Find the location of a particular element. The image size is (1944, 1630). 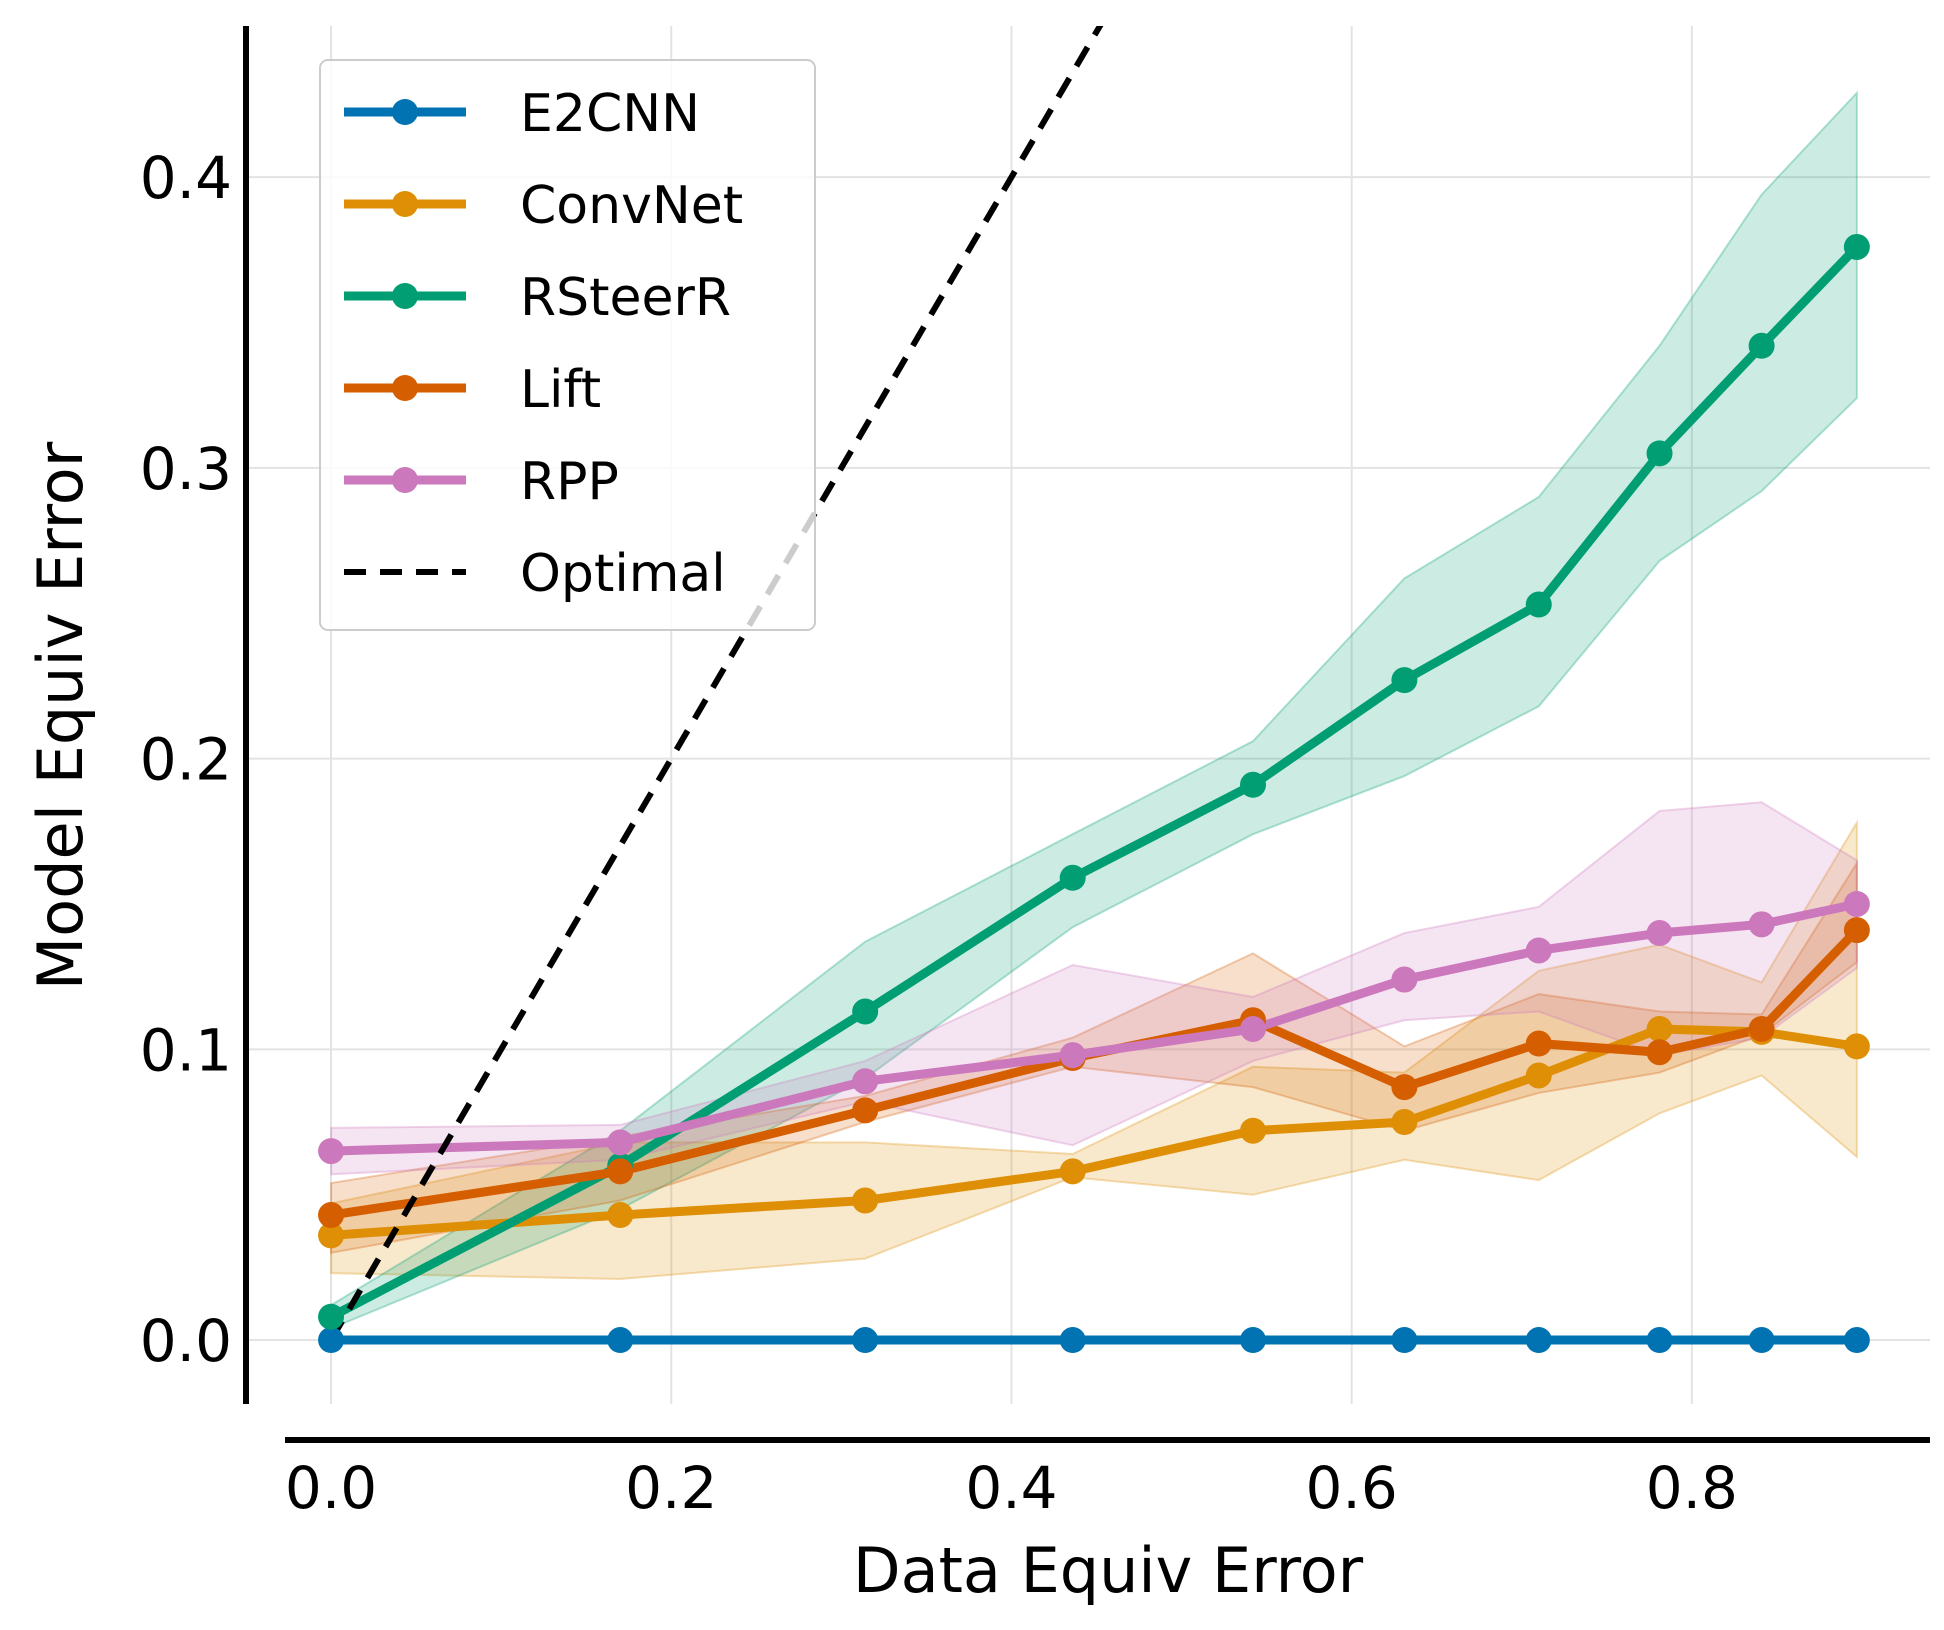

x-tick-label: 0.6 is located at coordinates (1352, 1488).